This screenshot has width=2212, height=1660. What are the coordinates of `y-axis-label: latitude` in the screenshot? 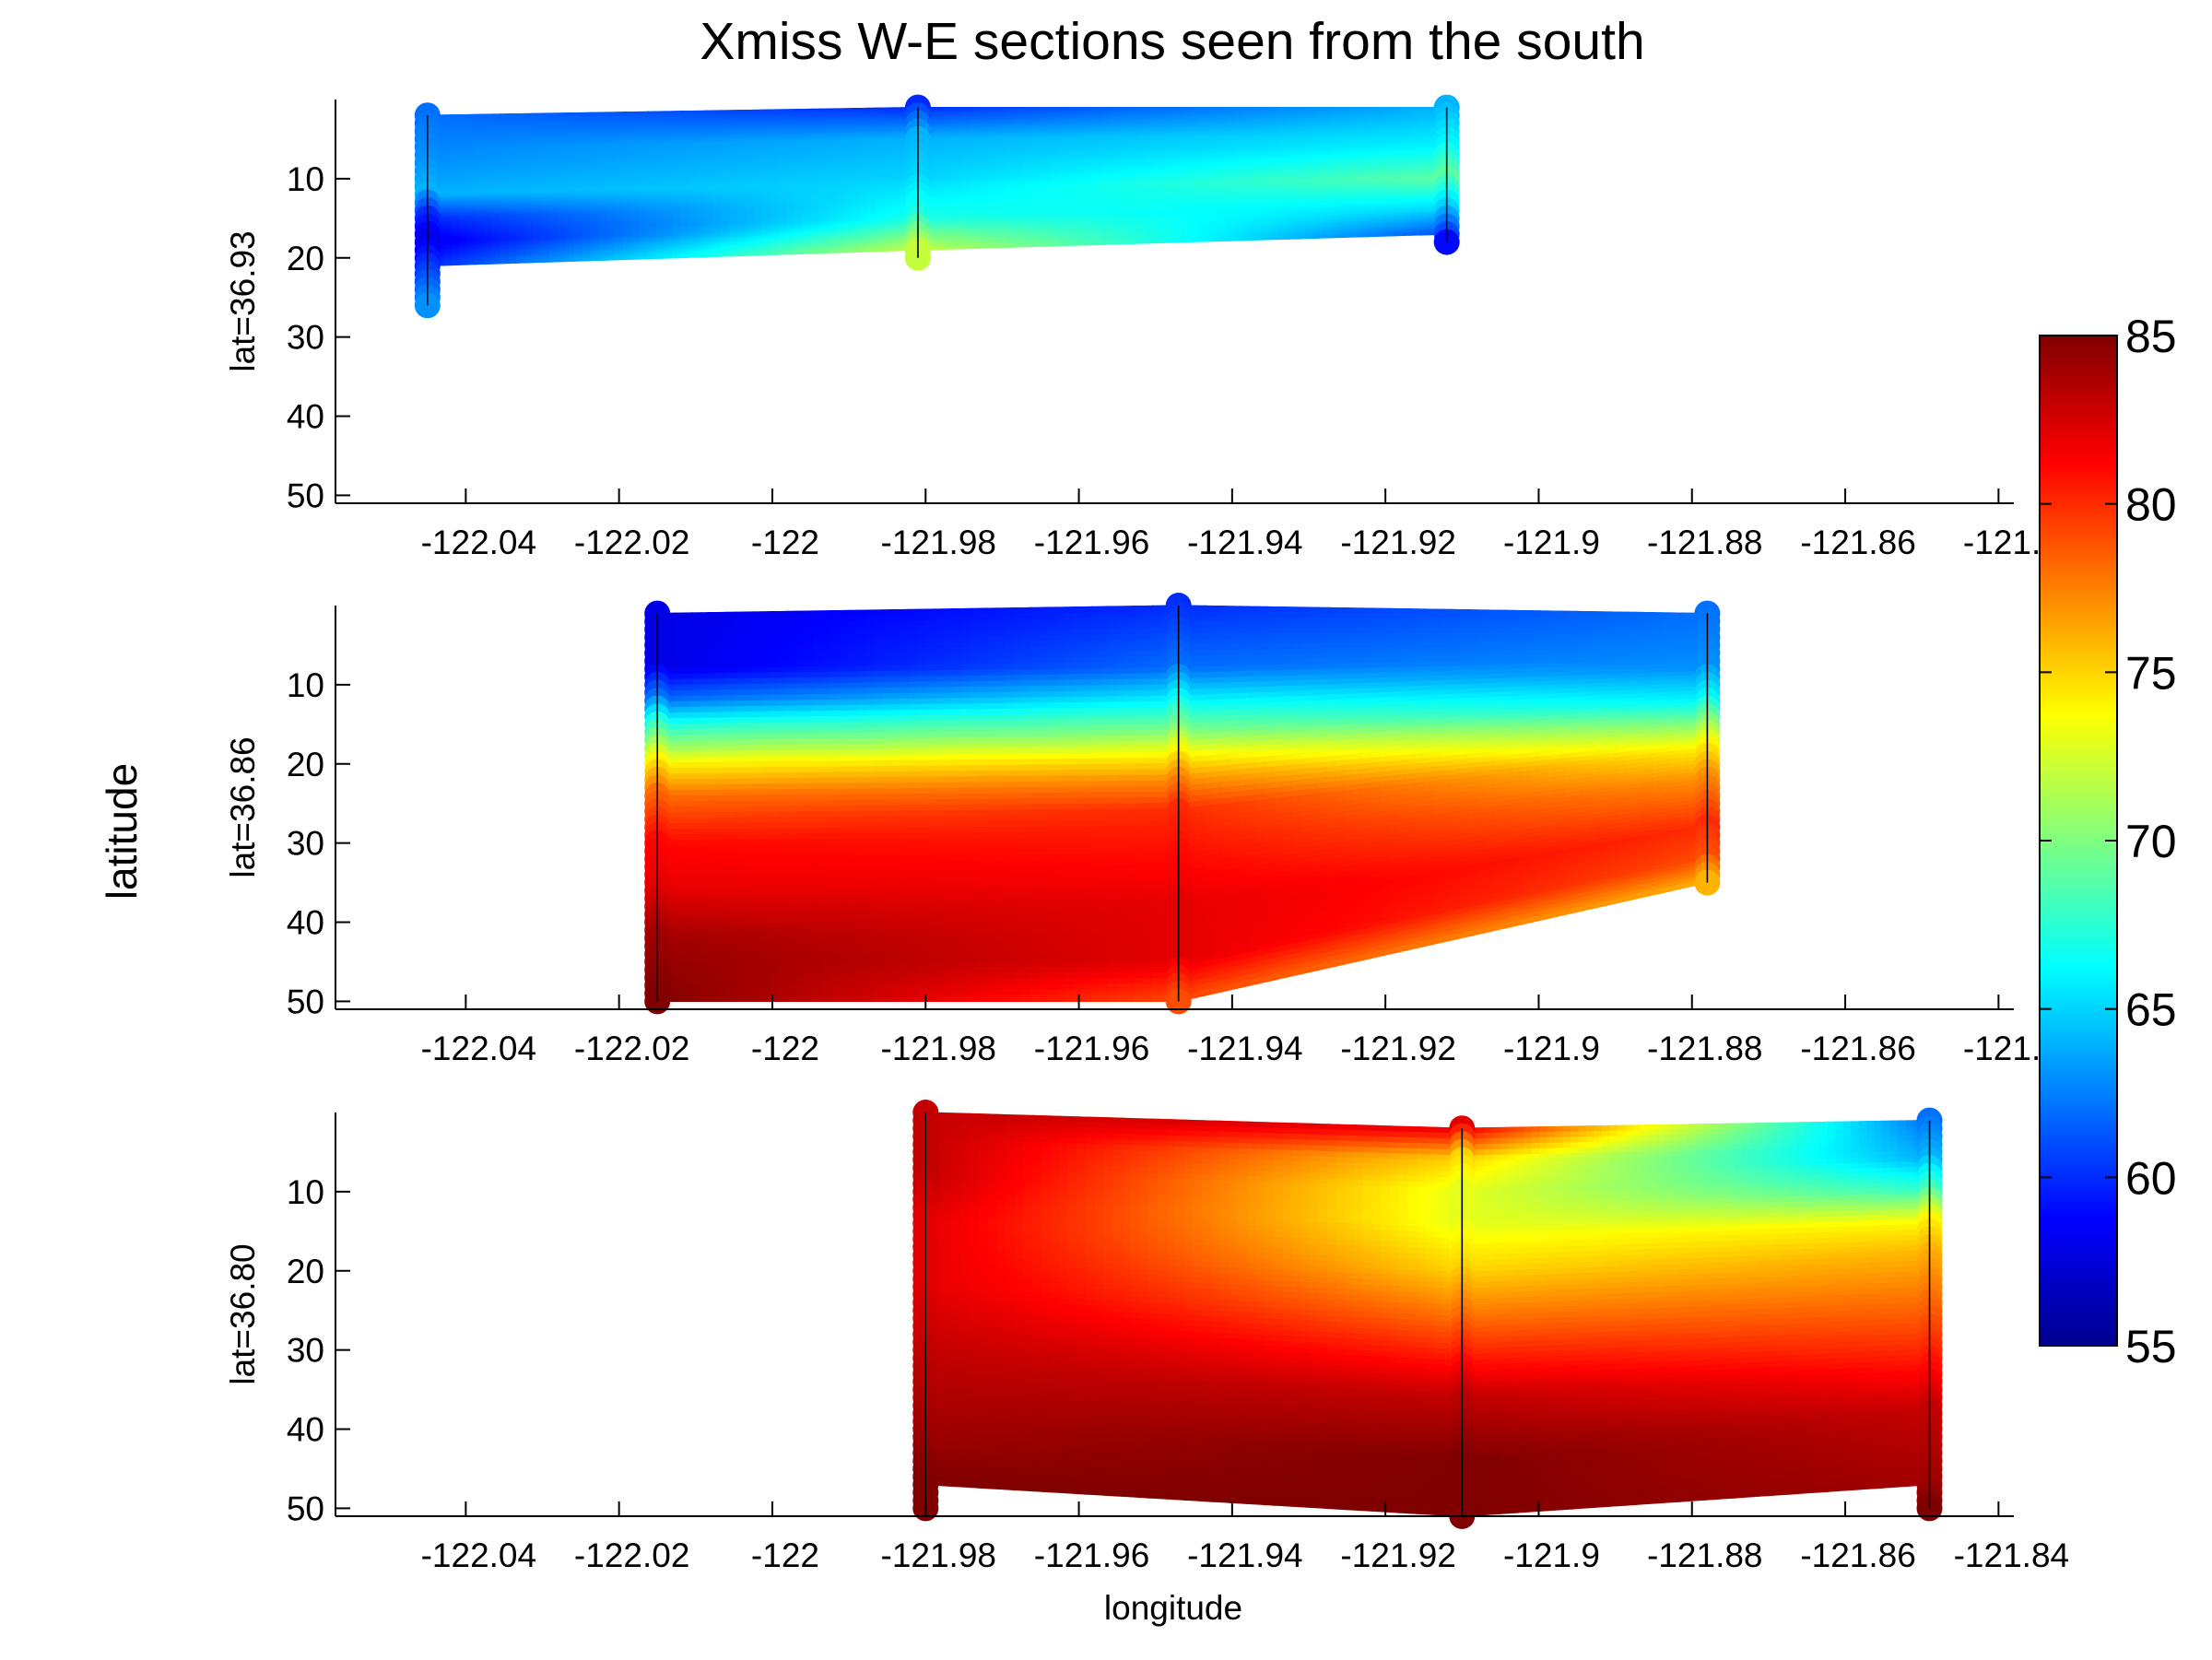 It's located at (122, 831).